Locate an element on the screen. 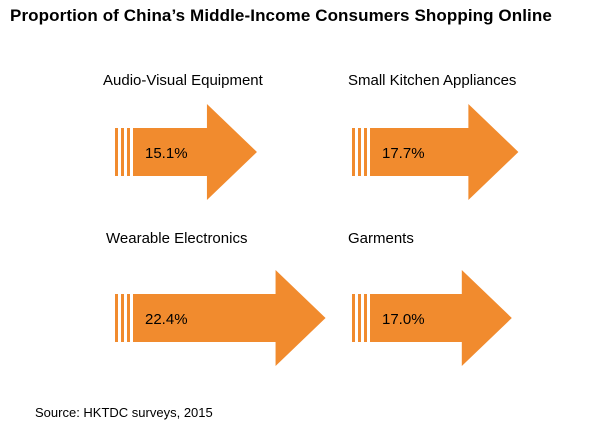 The image size is (600, 433). arrow-mark-small-kitchen: 17.7% is located at coordinates (435, 152).